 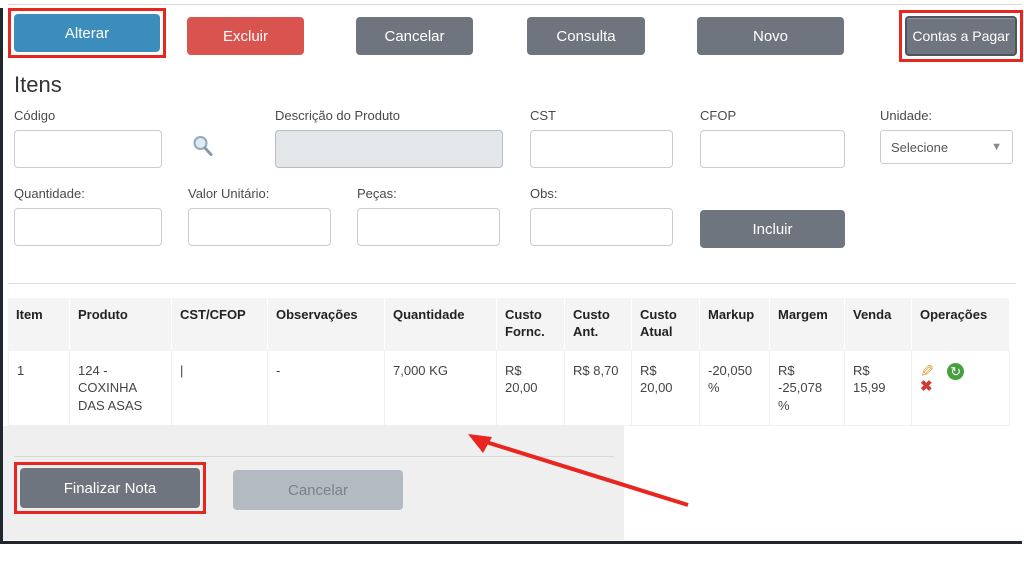 What do you see at coordinates (229, 193) in the screenshot?
I see `valor-unitario-label: Valor Unitário:` at bounding box center [229, 193].